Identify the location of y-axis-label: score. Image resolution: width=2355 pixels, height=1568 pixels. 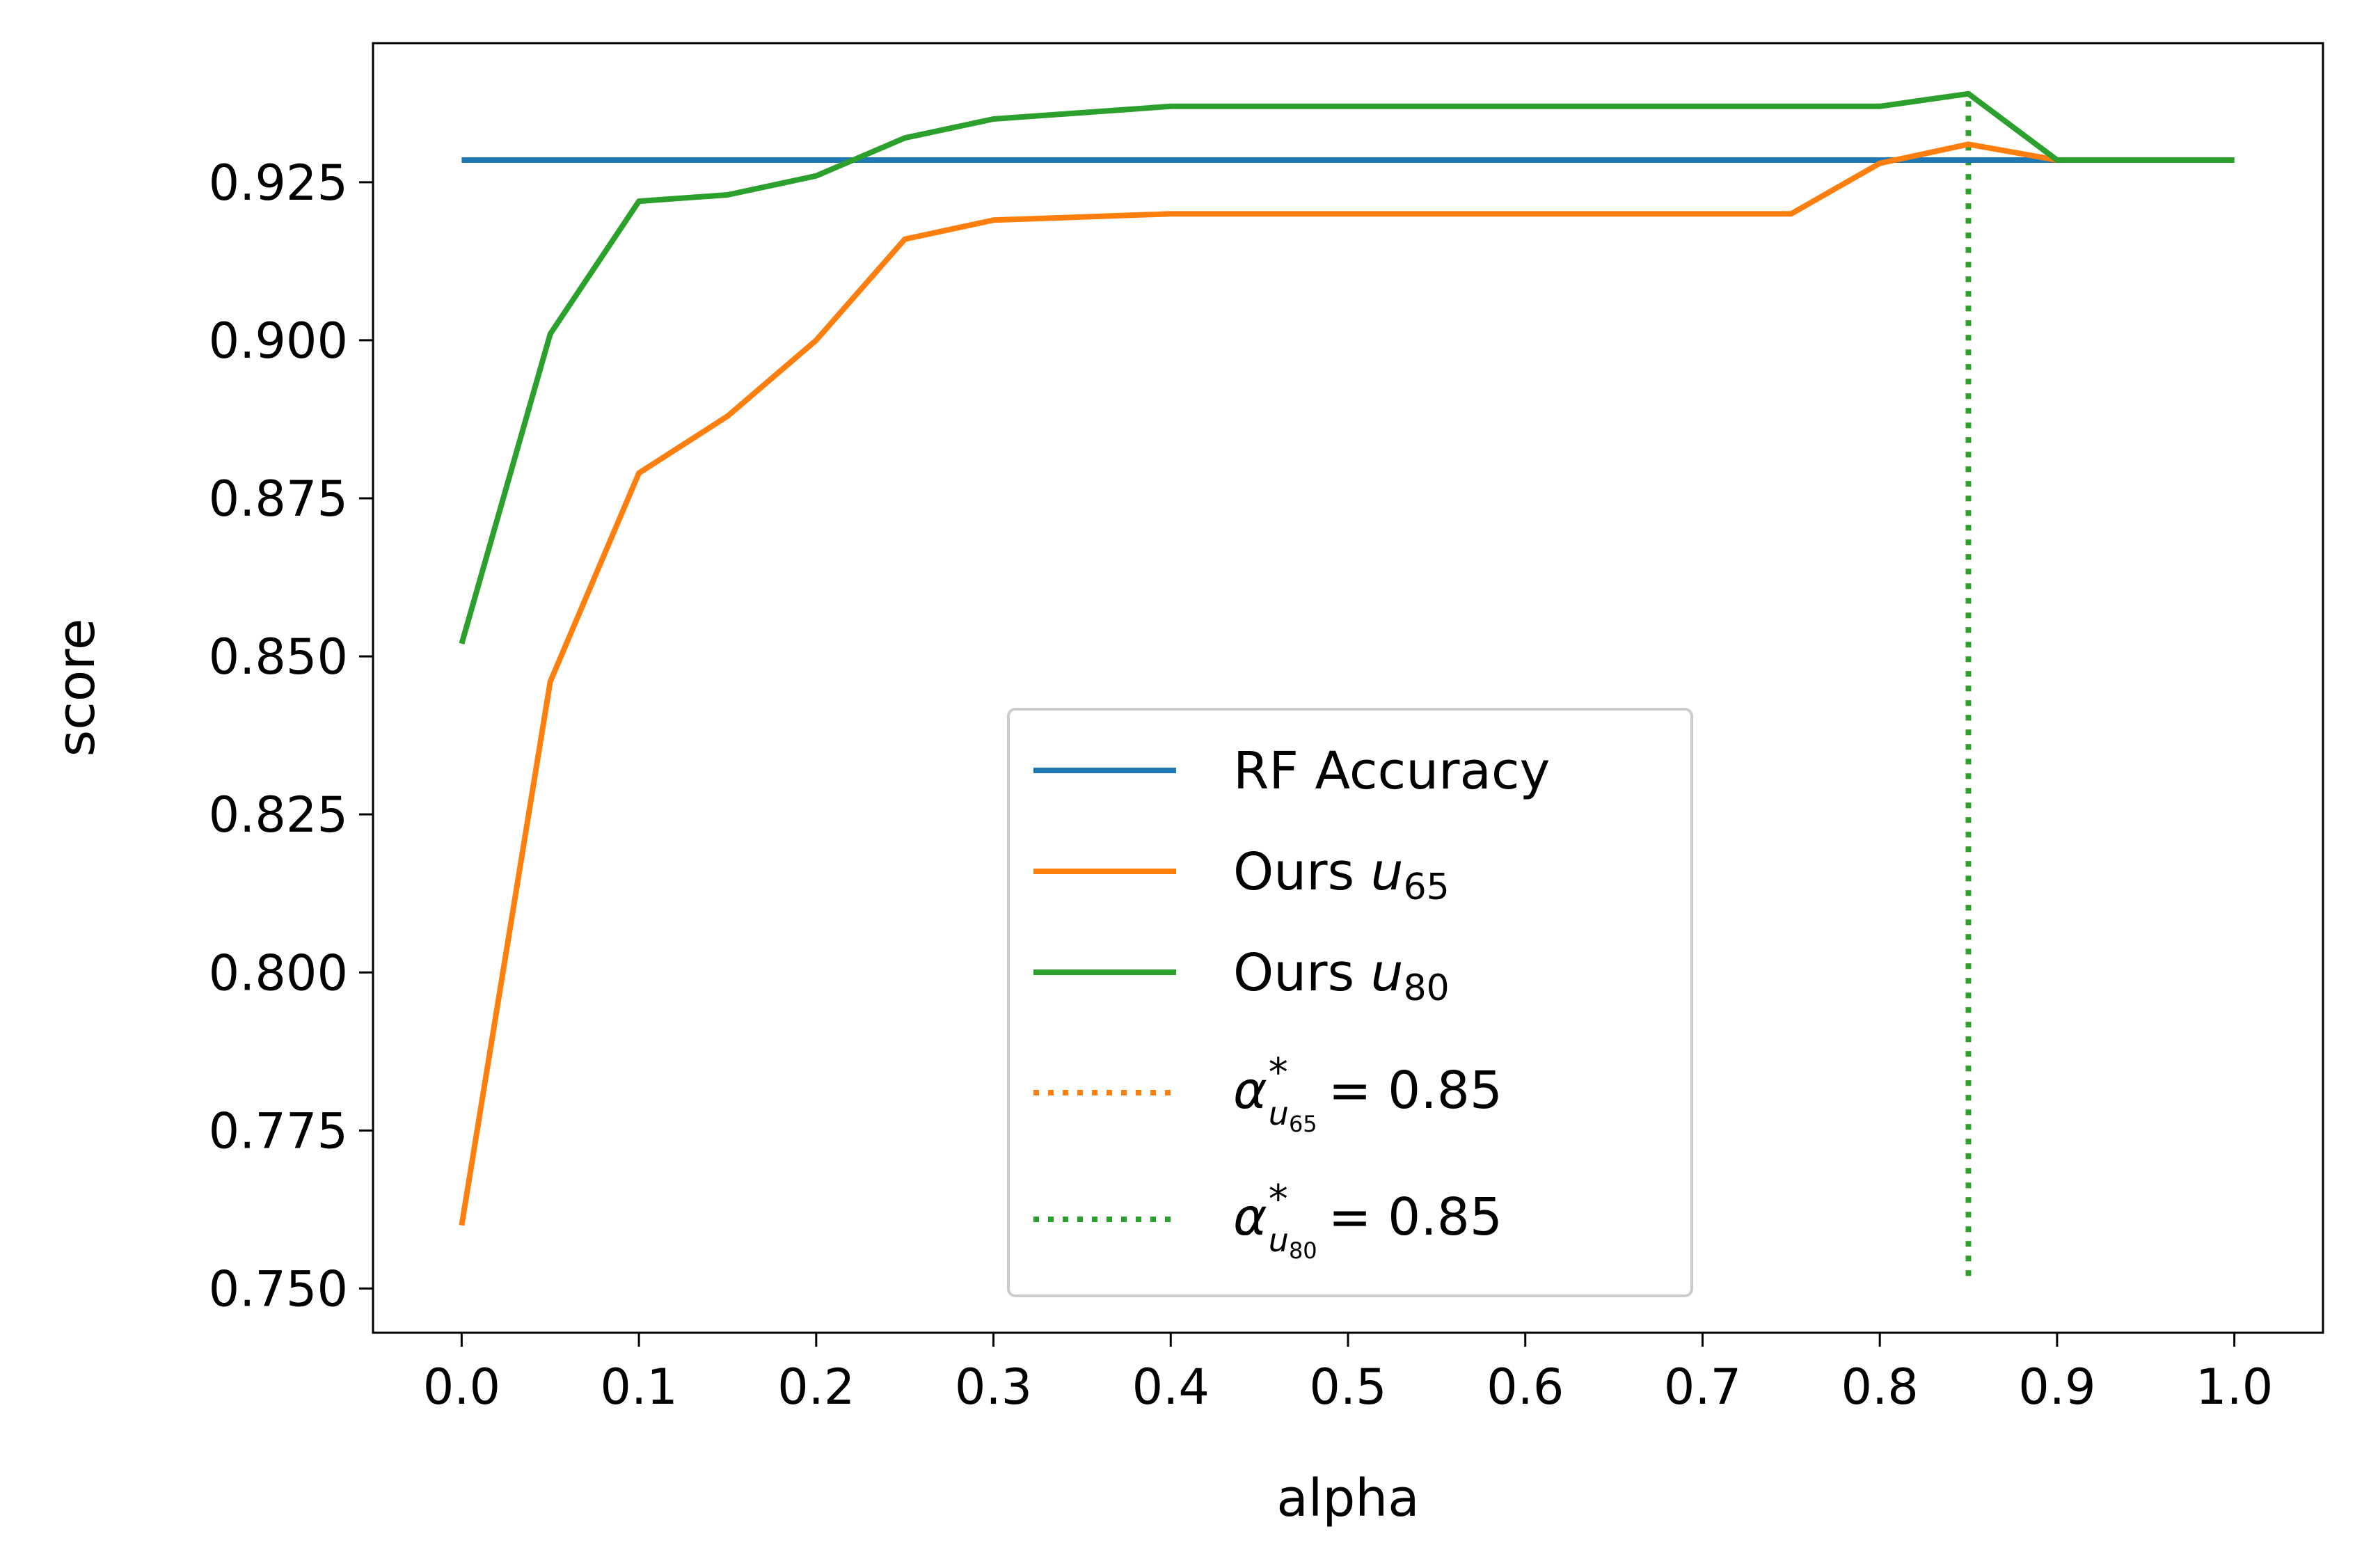
(76, 688).